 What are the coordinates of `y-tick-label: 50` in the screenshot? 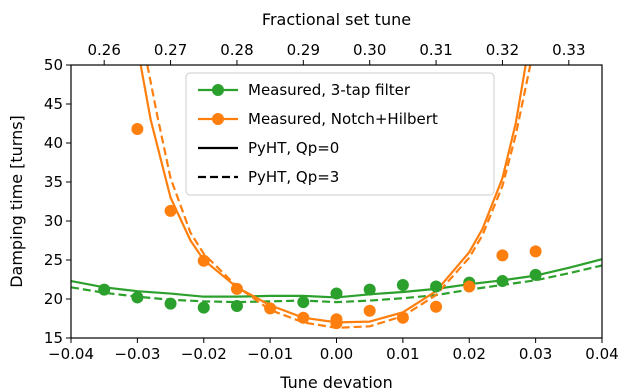 It's located at (53, 65).